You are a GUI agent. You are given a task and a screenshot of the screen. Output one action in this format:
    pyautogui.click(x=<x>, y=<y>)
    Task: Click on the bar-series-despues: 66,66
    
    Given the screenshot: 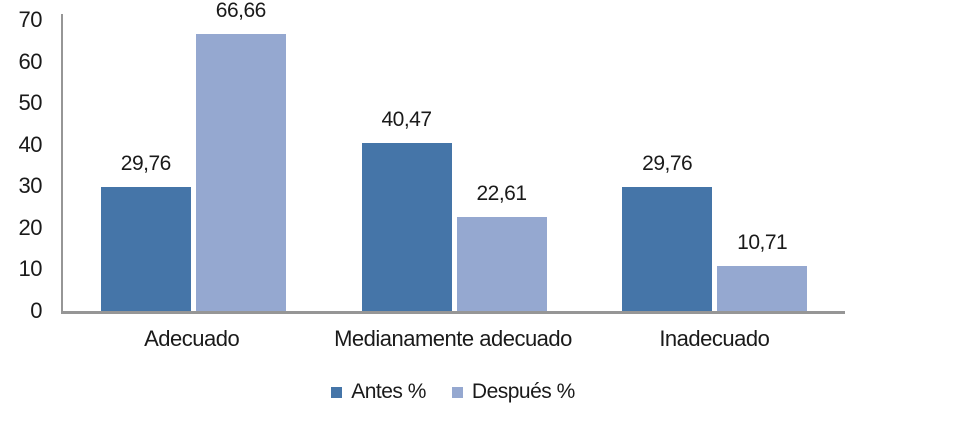 What is the action you would take?
    pyautogui.click(x=240, y=155)
    